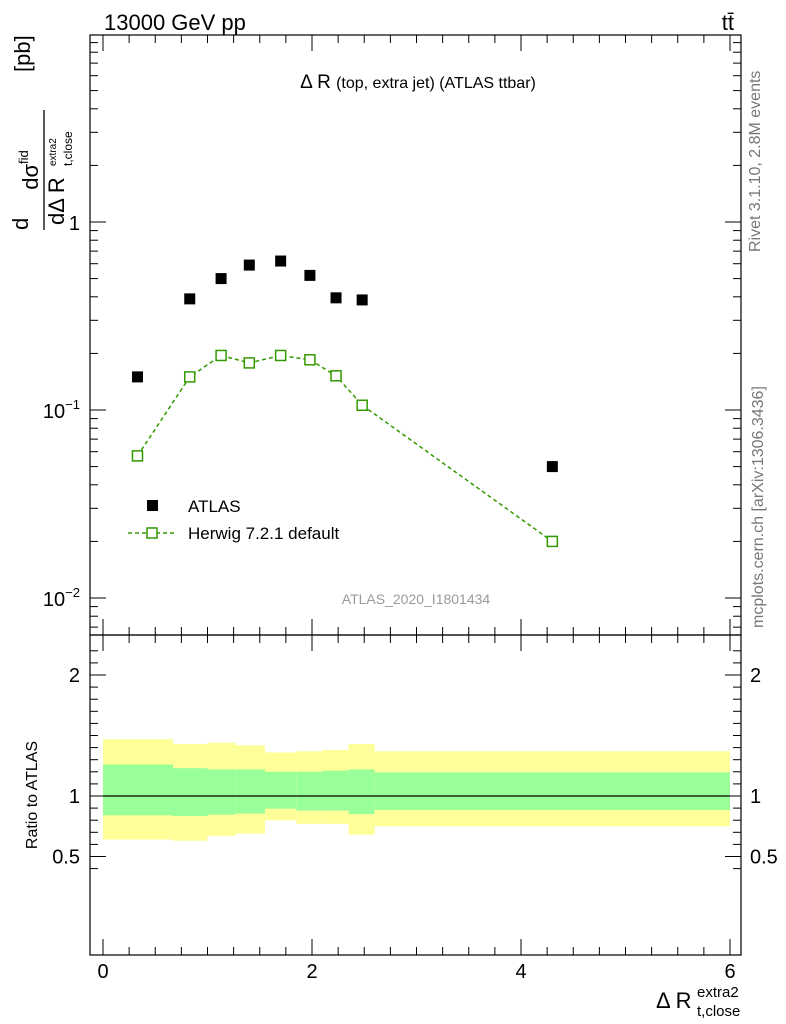  I want to click on svg-text: Δ R, so click(673, 1000).